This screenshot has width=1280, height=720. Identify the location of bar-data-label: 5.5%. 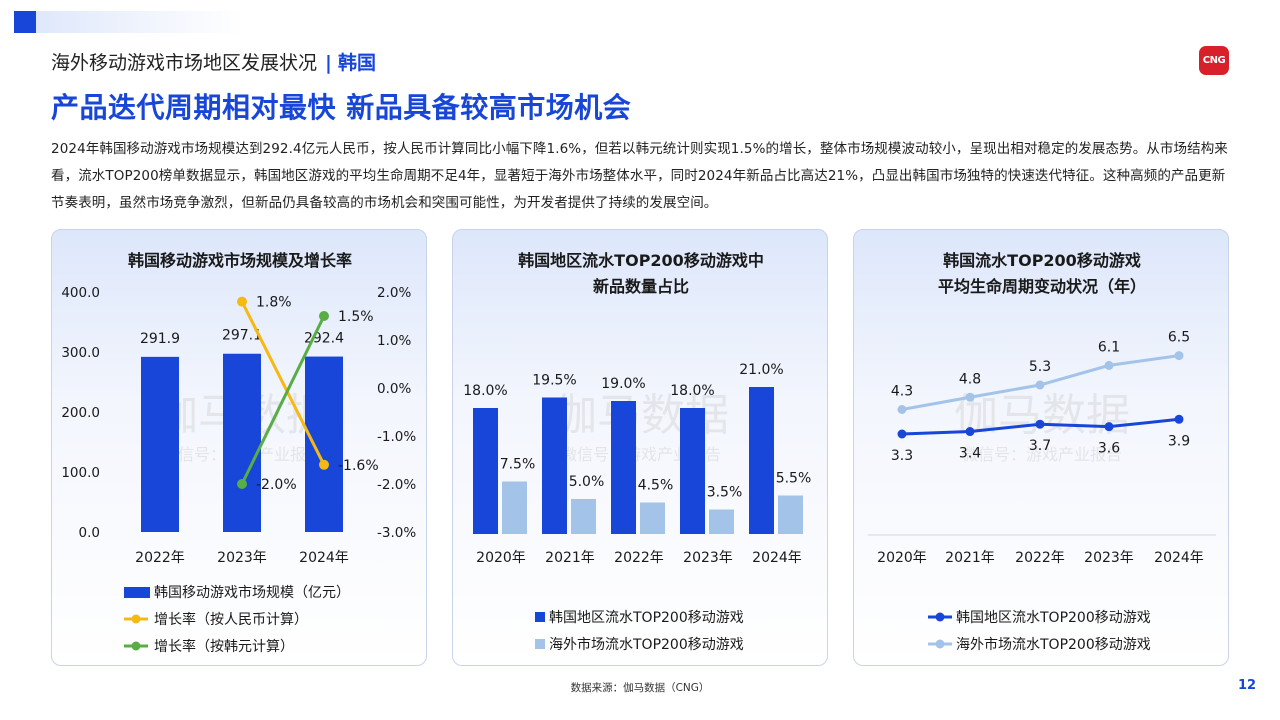
(794, 479).